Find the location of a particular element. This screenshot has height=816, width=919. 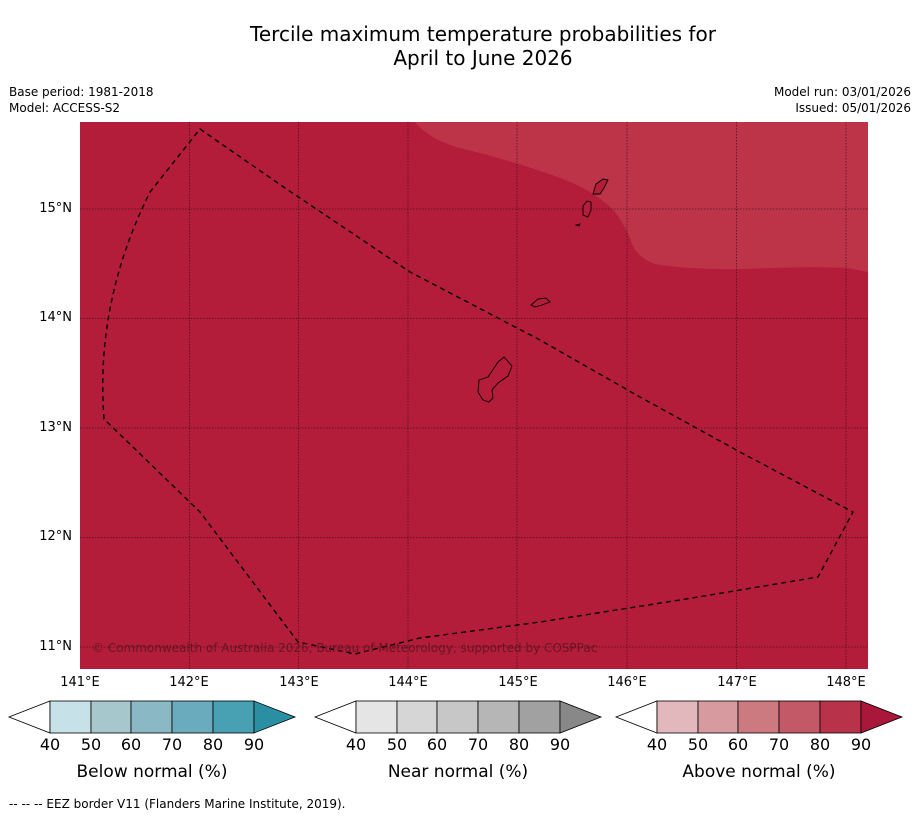

lon-label-146: 146°E is located at coordinates (627, 682).